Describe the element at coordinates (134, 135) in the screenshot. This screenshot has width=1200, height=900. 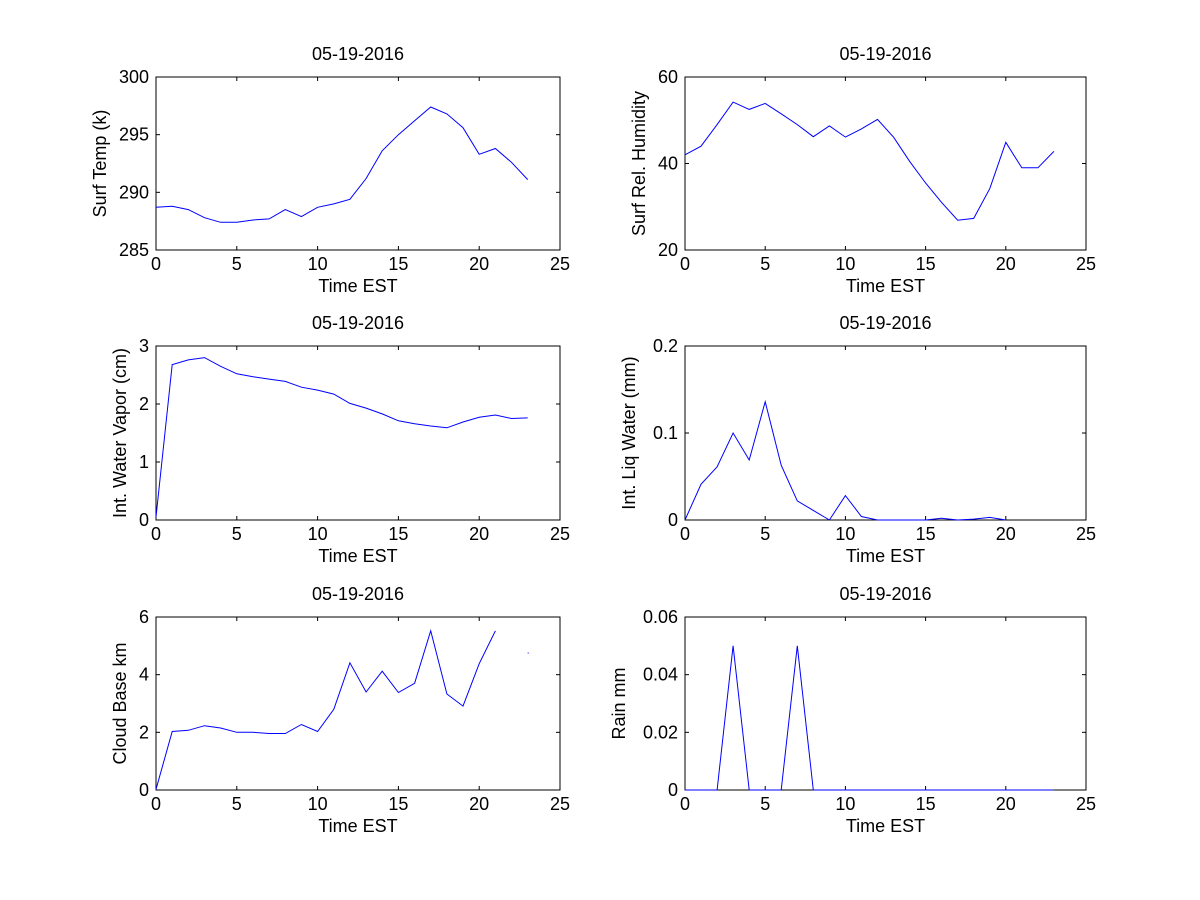
I see `y-tick-label: 295` at that location.